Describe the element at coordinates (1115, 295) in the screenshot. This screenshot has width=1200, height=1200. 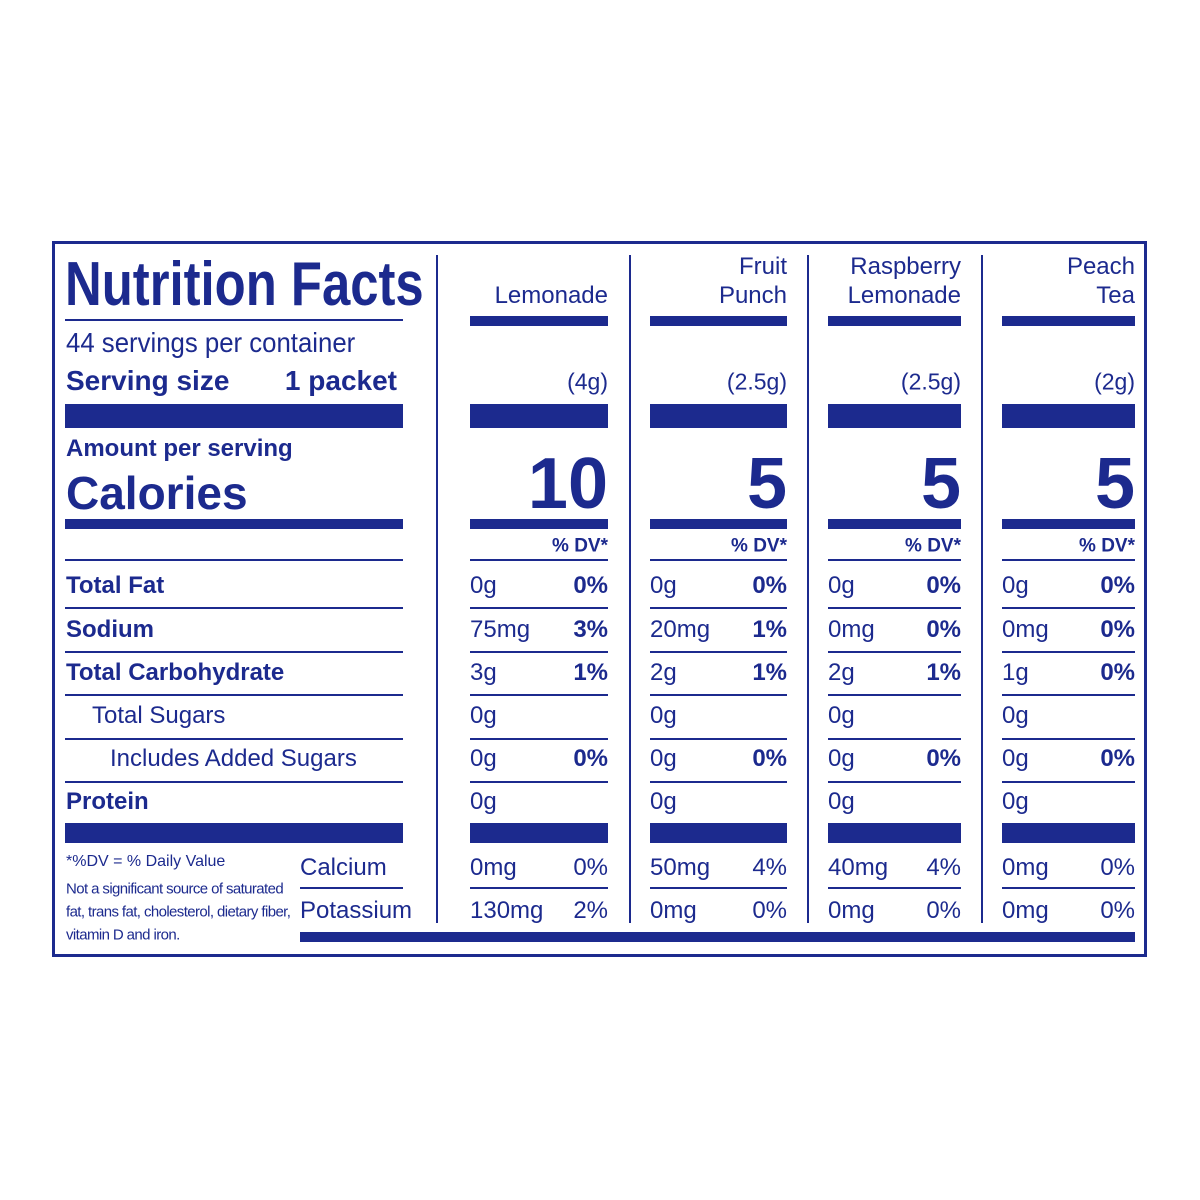
I see `product-name: Tea` at that location.